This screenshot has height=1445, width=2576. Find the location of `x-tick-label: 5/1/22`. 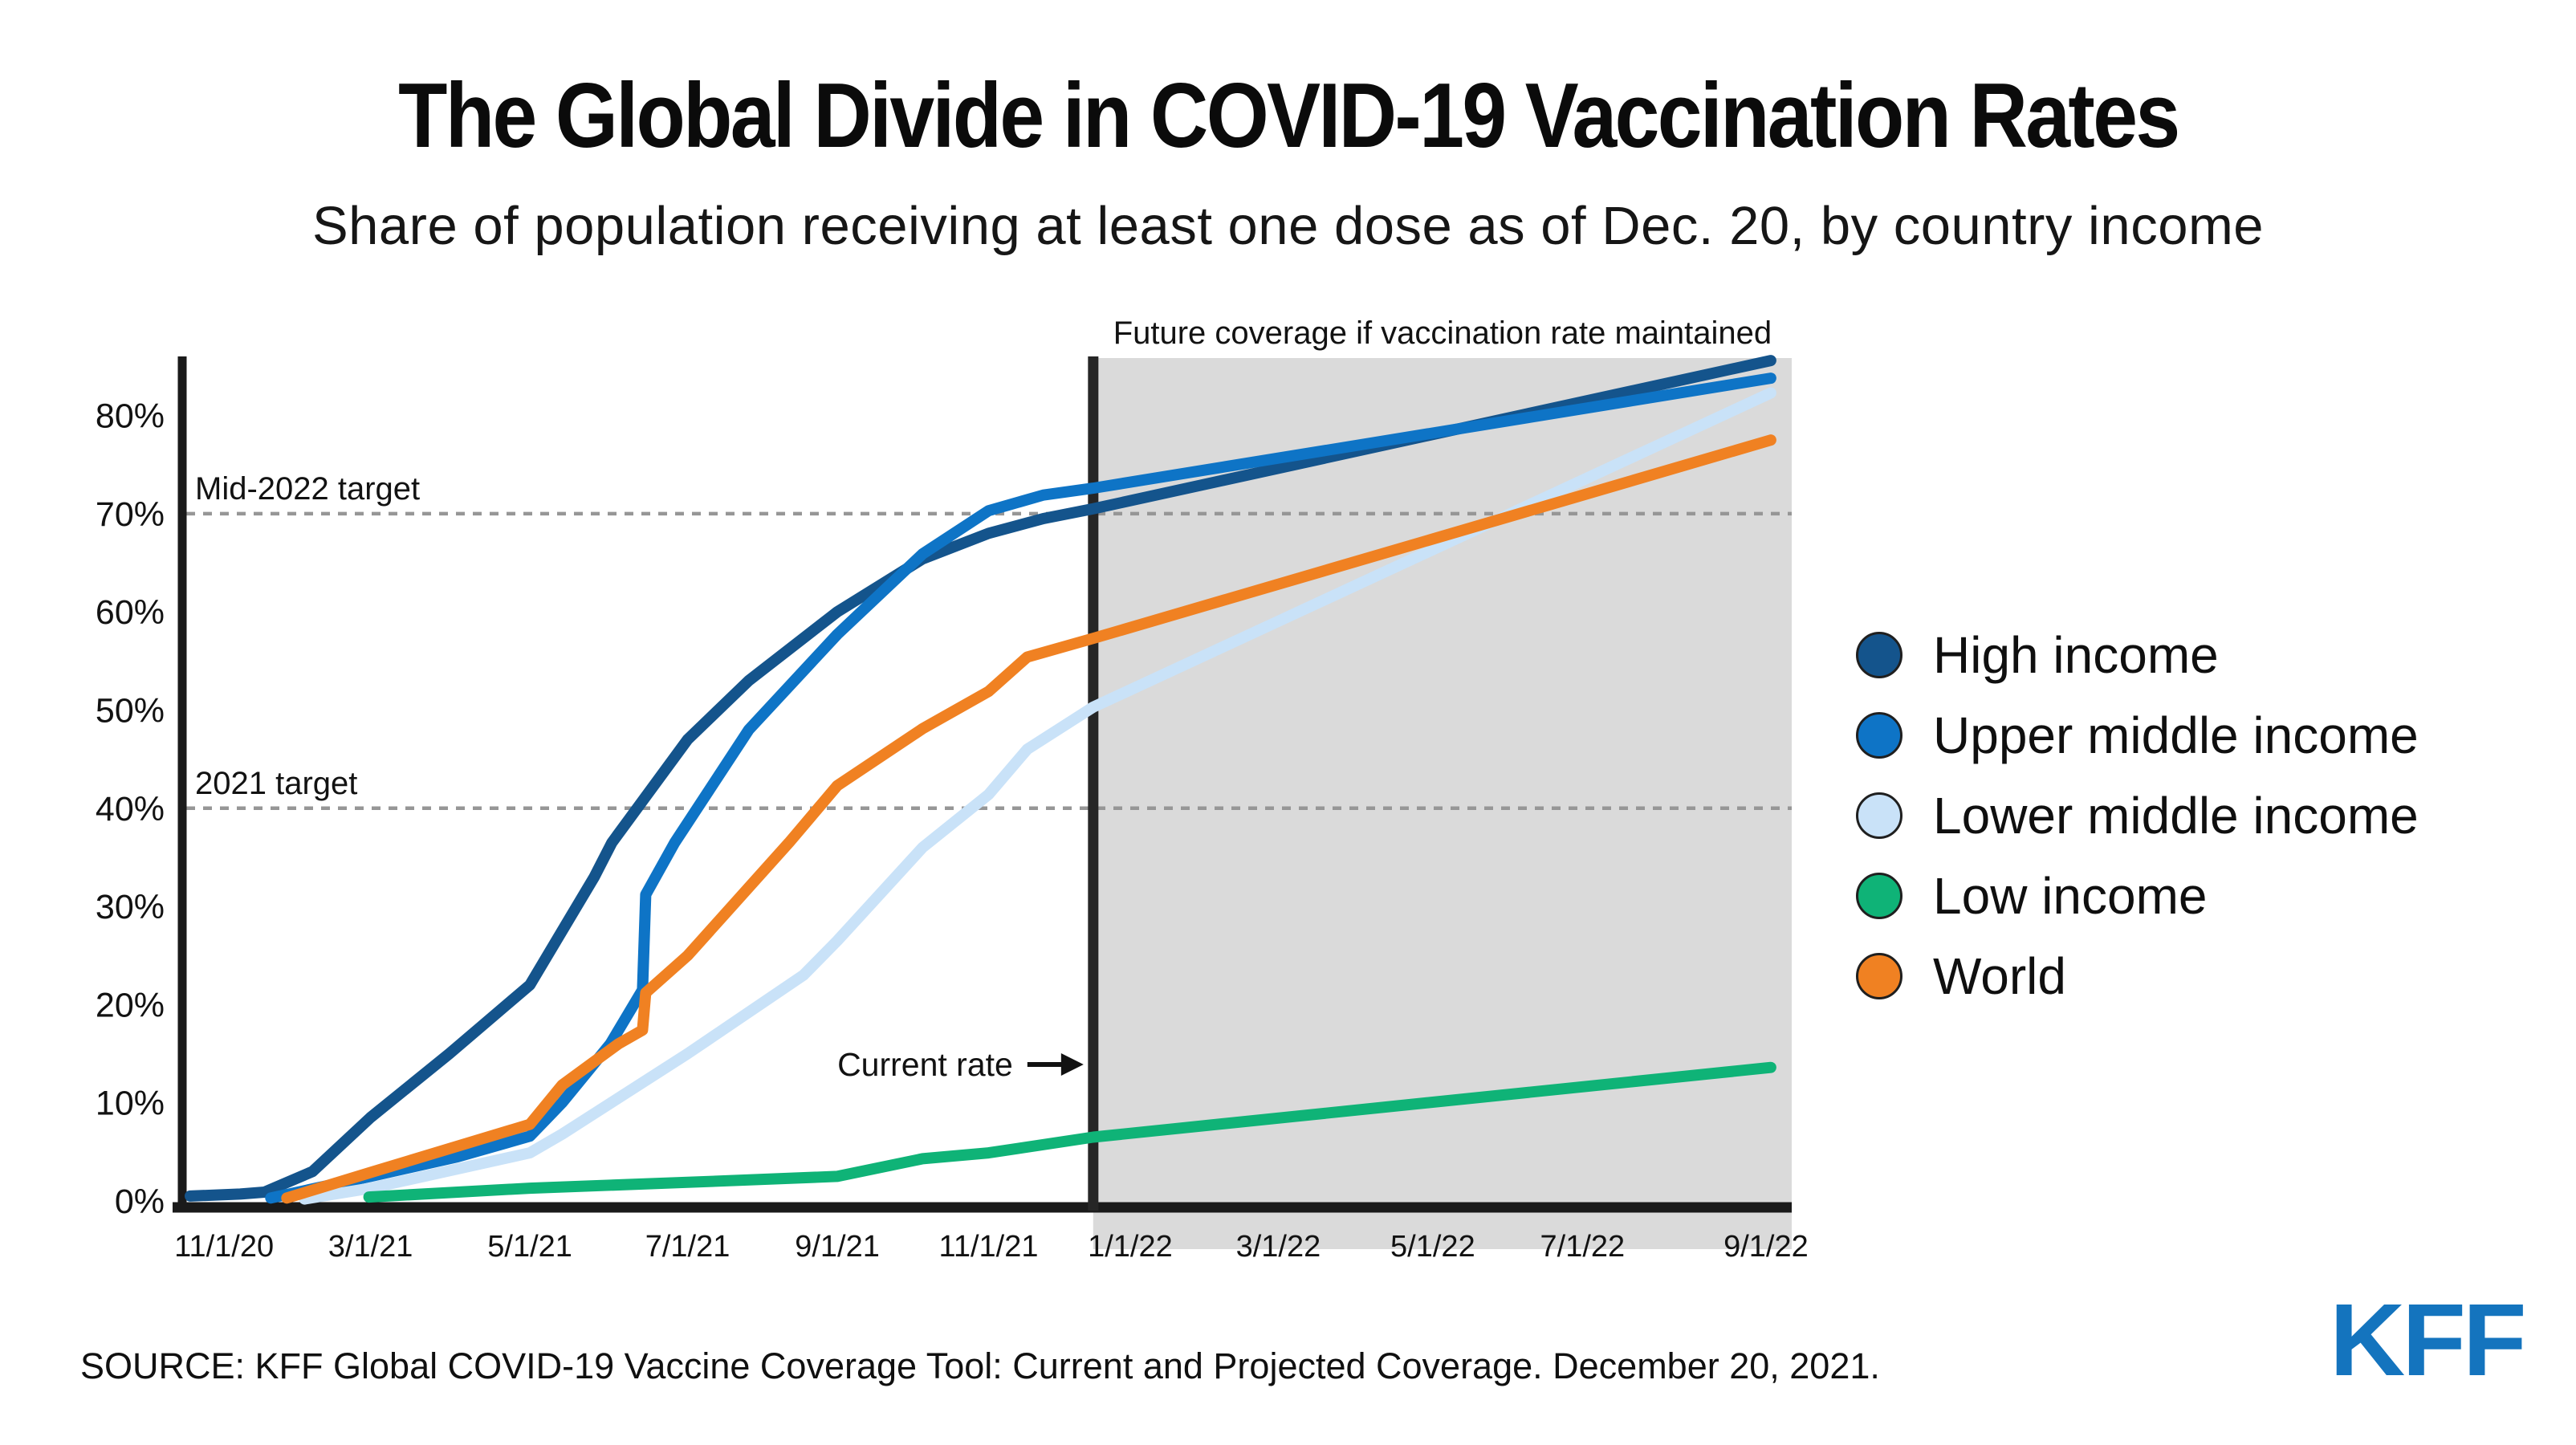

x-tick-label: 5/1/22 is located at coordinates (1432, 1247).